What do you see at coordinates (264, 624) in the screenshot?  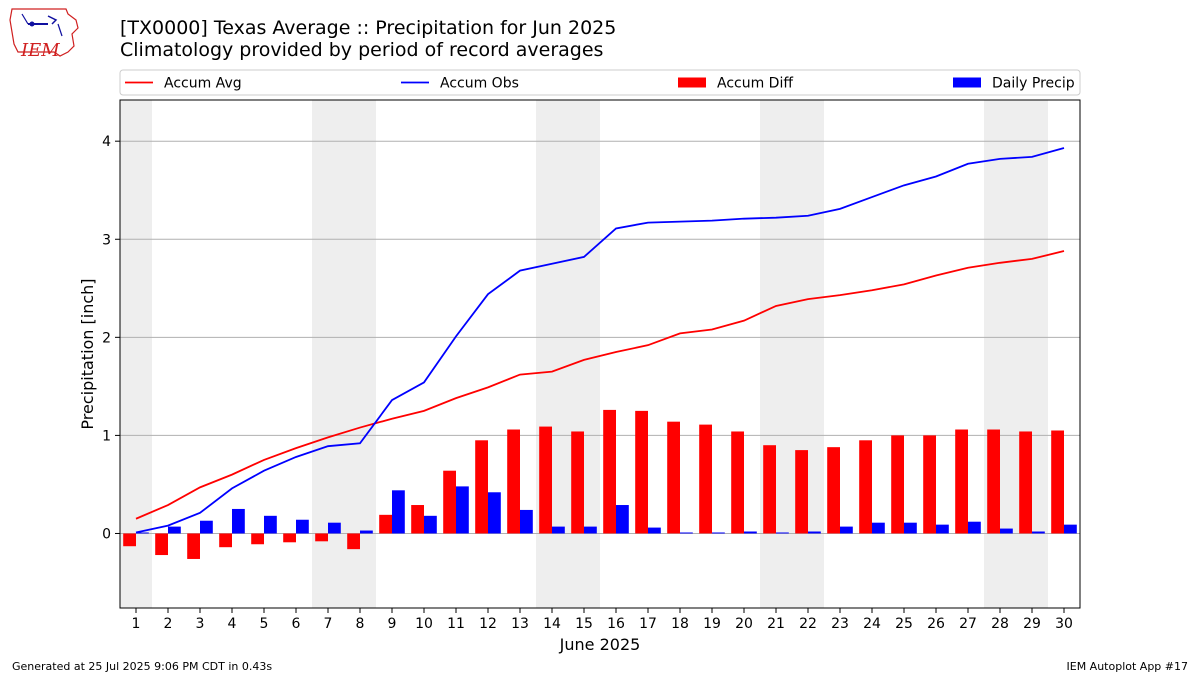 I see `x-tick-label: 5` at bounding box center [264, 624].